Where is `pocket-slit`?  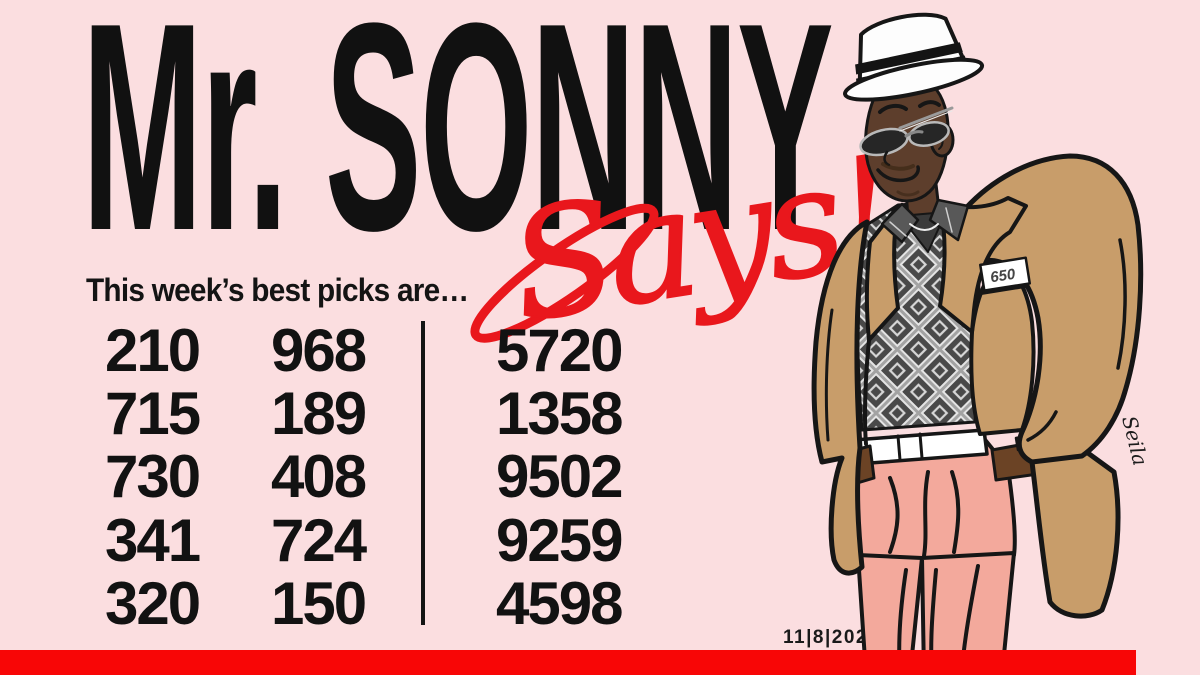
pocket-slit is located at coordinates (1003, 290).